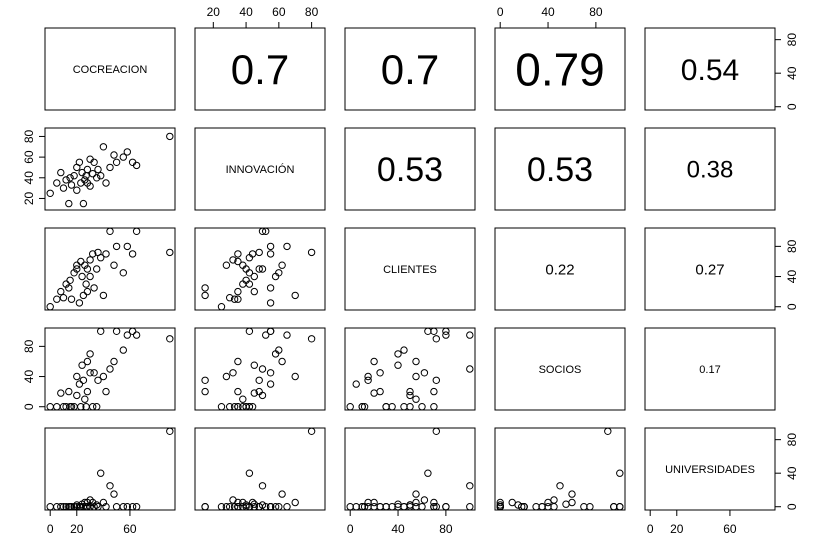 The image size is (819, 546). What do you see at coordinates (792, 40) in the screenshot?
I see `tick-label-right-r0-2: 80` at bounding box center [792, 40].